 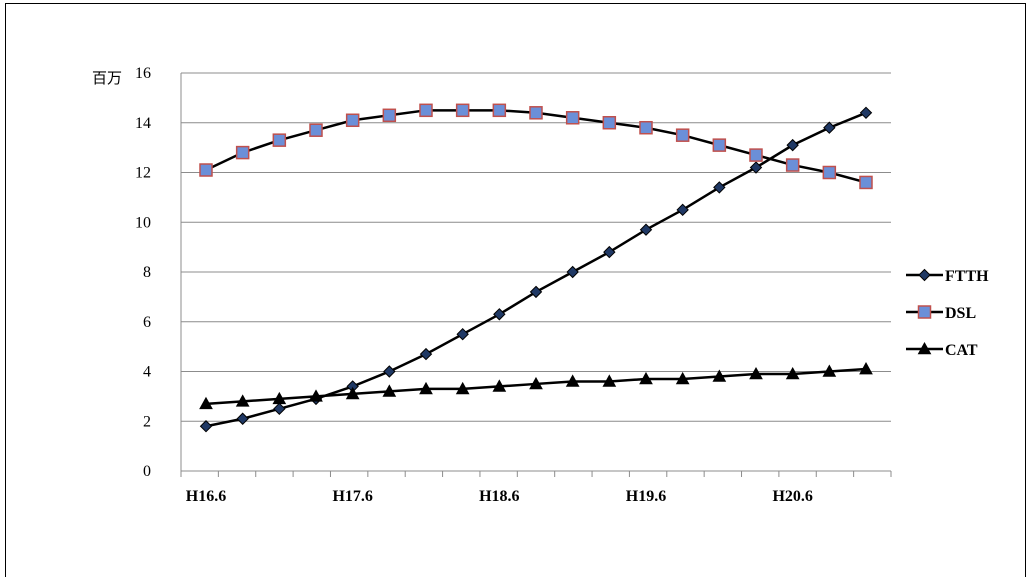 What do you see at coordinates (143, 123) in the screenshot?
I see `y-tick-label: 14` at bounding box center [143, 123].